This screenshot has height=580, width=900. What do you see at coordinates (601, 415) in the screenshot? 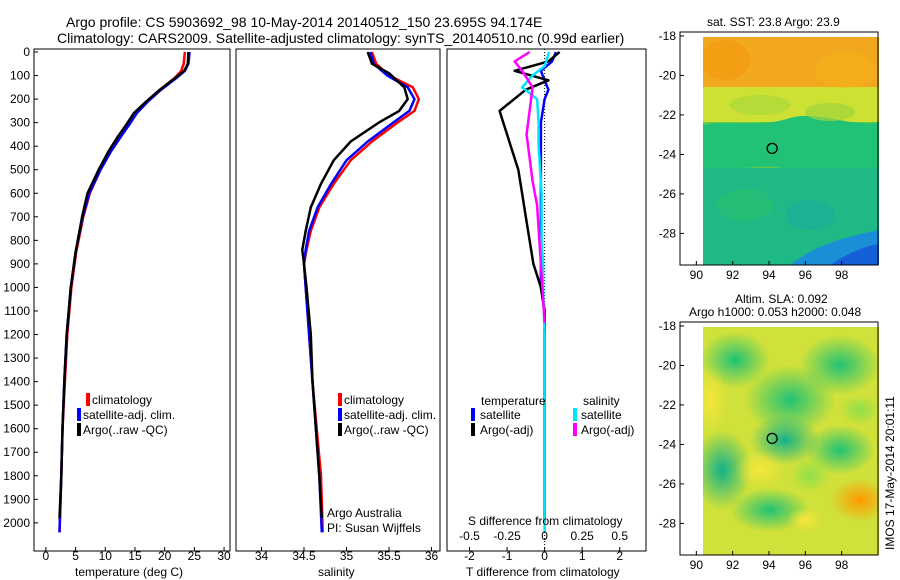
I see `legend-sal-satellite: satellite` at bounding box center [601, 415].